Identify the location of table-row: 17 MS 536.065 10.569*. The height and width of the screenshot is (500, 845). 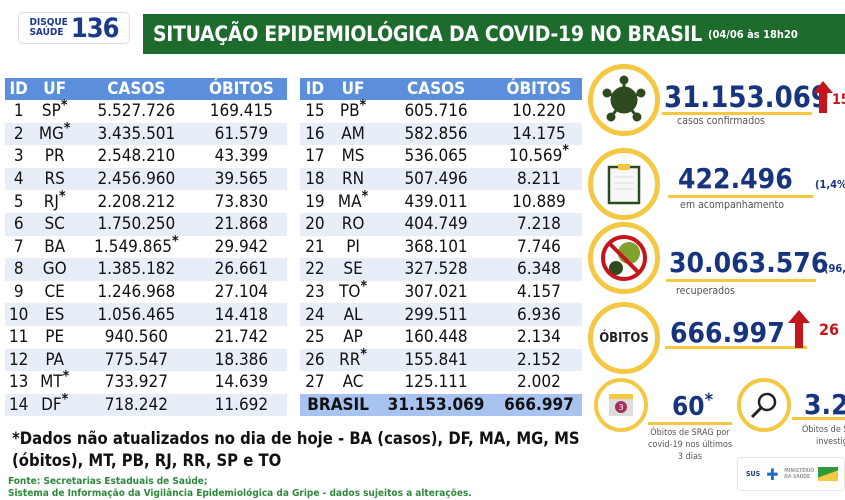
(441, 156).